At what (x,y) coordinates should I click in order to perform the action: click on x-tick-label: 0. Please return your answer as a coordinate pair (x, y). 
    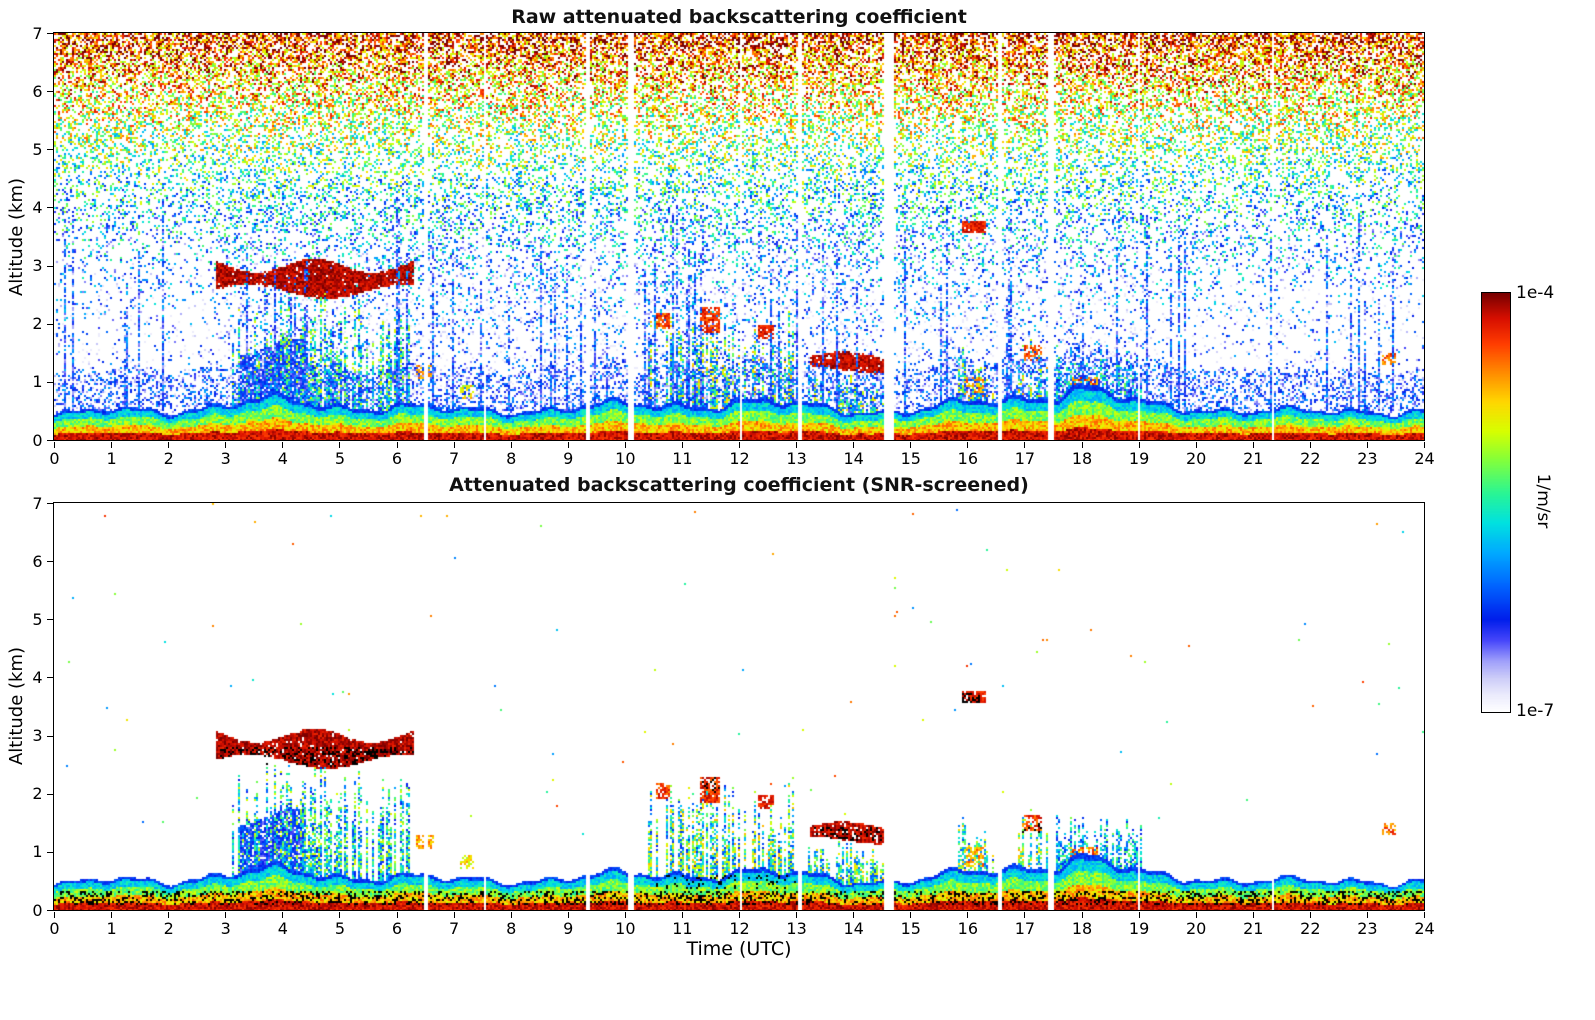
    Looking at the image, I should click on (54, 928).